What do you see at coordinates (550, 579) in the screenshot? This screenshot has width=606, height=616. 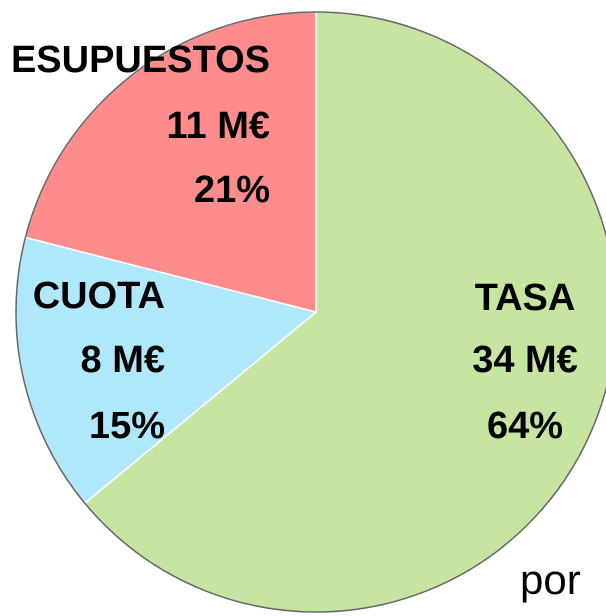 I see `annotation: por` at bounding box center [550, 579].